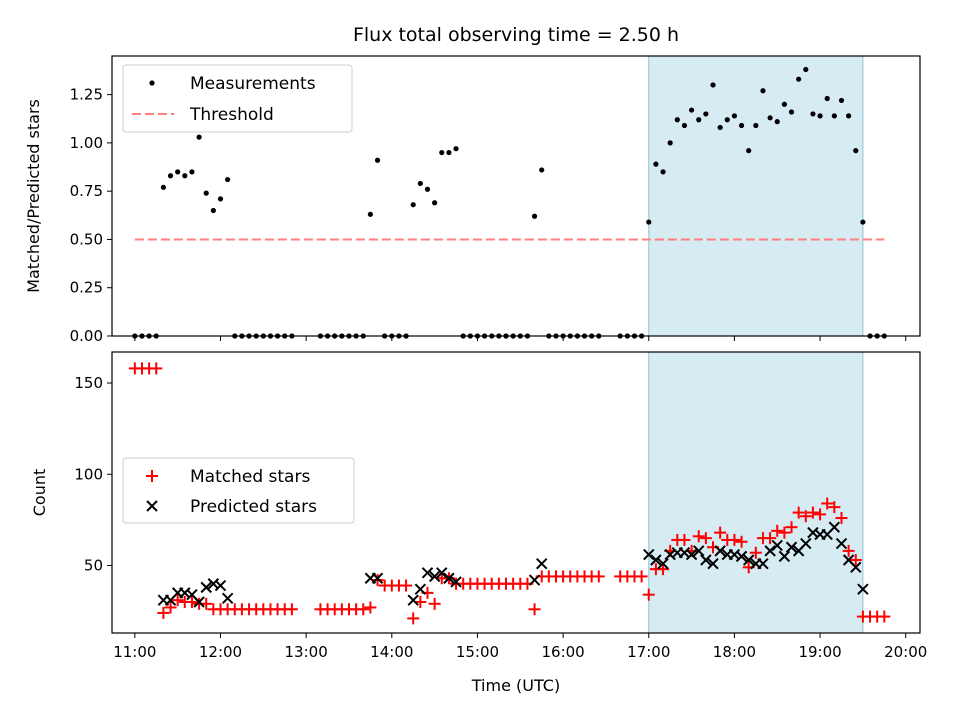 The image size is (960, 720). I want to click on top-legend-box, so click(237, 98).